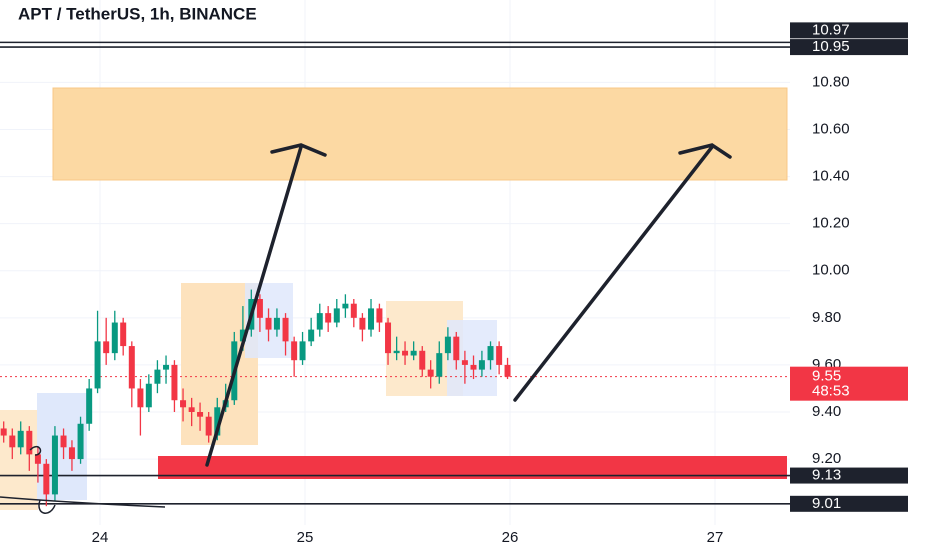 The image size is (932, 550). I want to click on price-box-label: 10.95, so click(831, 46).